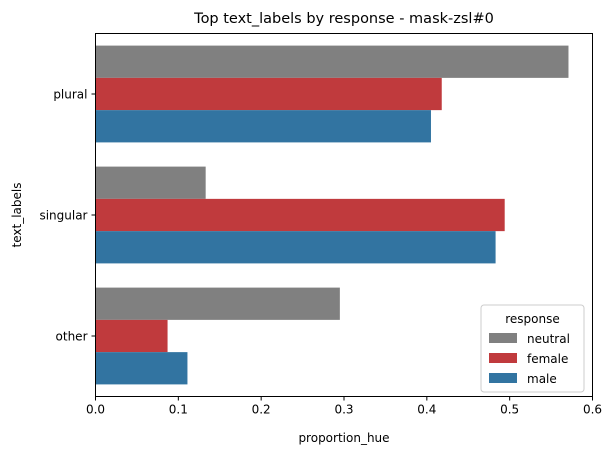 This screenshot has width=612, height=455. Describe the element at coordinates (426, 410) in the screenshot. I see `x-tick-label: 0.4` at that location.